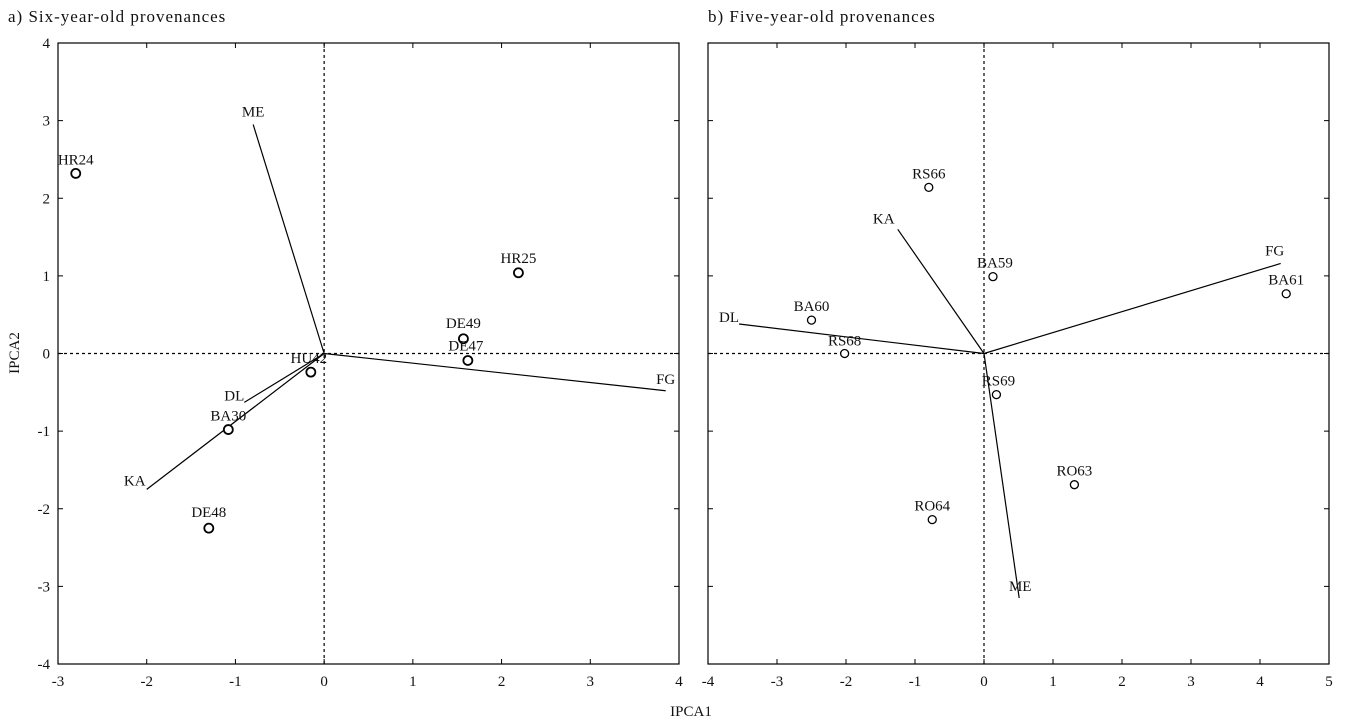 This screenshot has width=1345, height=727. What do you see at coordinates (1074, 472) in the screenshot?
I see `point-label-ro63: RO63` at bounding box center [1074, 472].